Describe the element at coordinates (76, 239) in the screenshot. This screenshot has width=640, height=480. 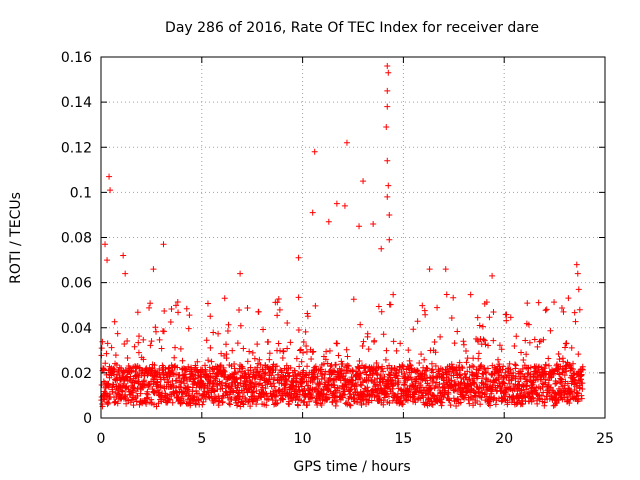
I see `y-tick-label: 0.08` at that location.